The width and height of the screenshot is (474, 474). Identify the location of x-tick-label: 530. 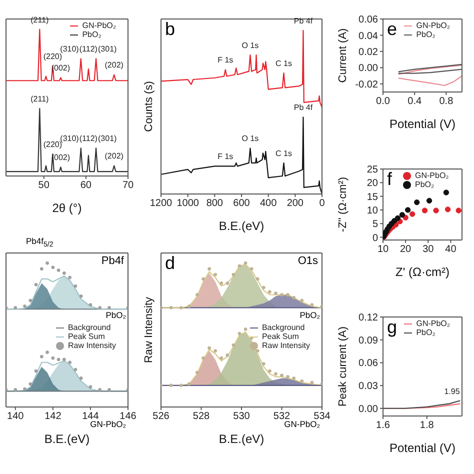
(241, 416).